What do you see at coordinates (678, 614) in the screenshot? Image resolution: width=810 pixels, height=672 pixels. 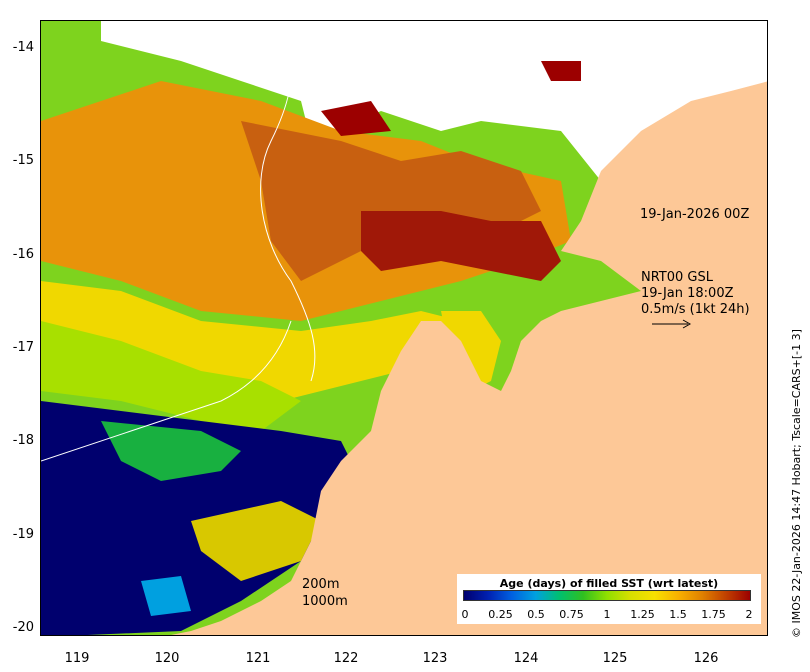 I see `legend-tick-label: 1.5` at bounding box center [678, 614].